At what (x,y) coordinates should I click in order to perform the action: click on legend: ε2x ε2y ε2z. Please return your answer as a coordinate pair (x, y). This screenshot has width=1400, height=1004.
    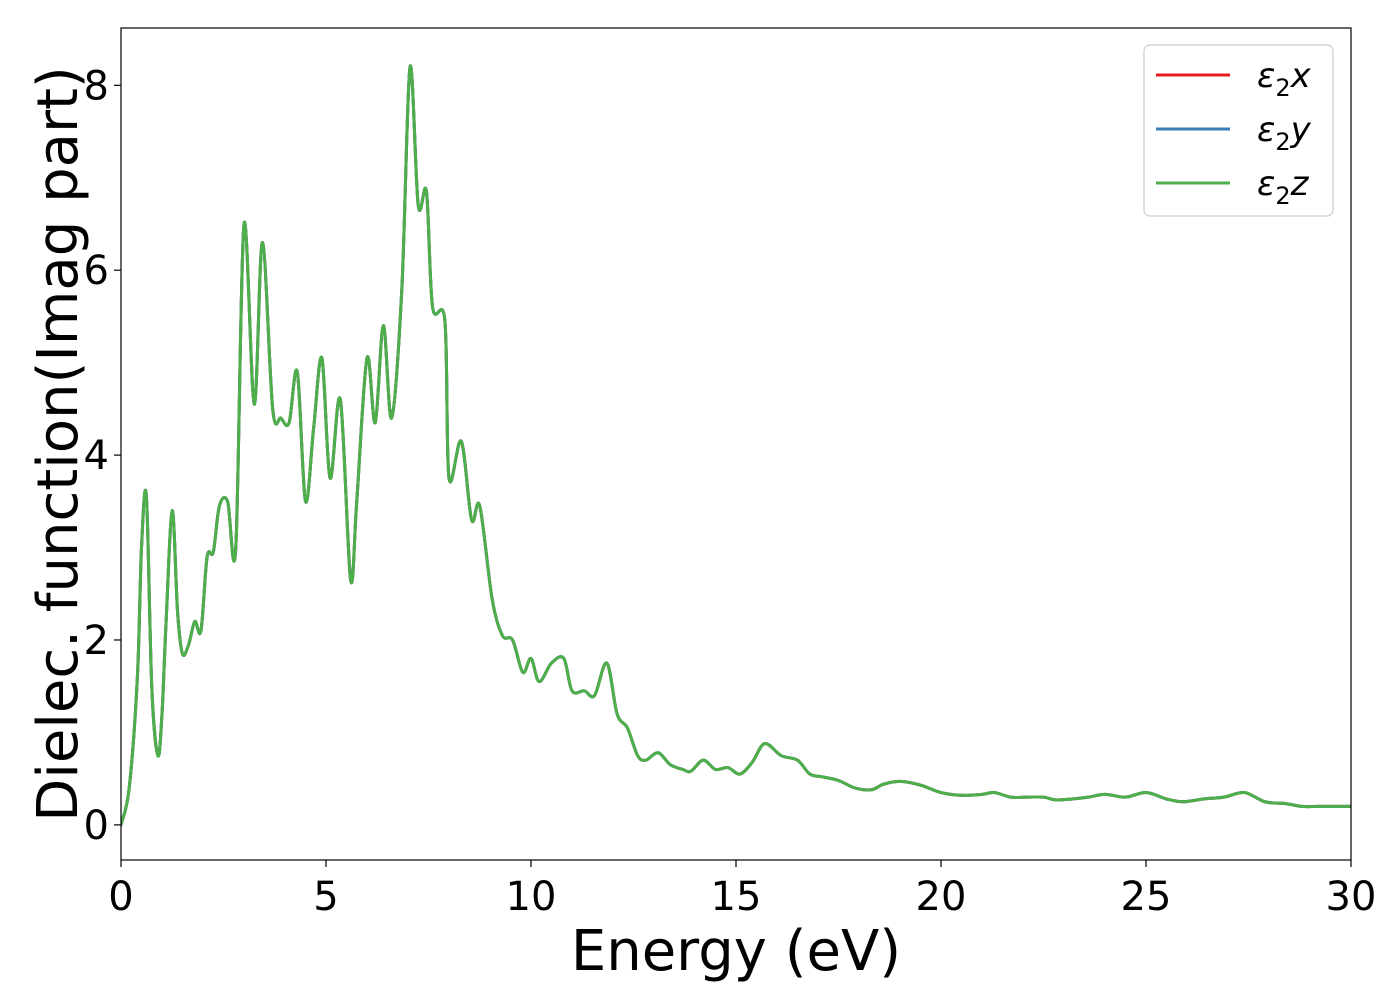
    Looking at the image, I should click on (1238, 130).